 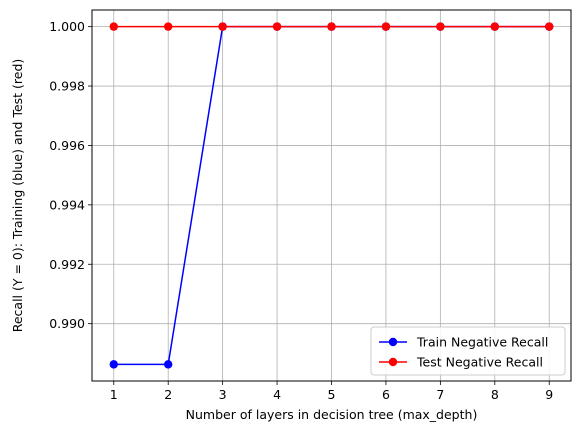 I want to click on x-tick-label: 2, so click(x=168, y=394).